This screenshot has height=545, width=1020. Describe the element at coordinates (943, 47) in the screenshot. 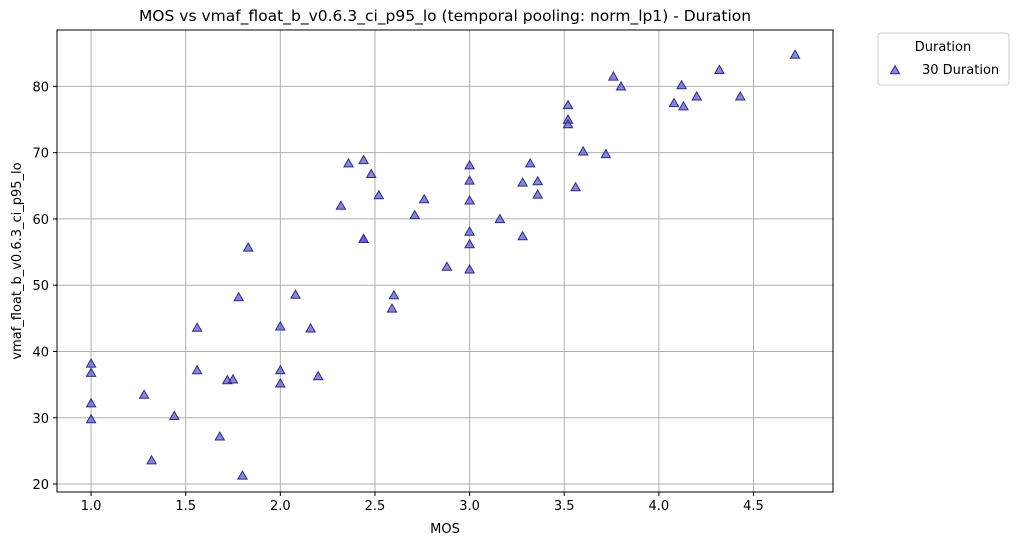

I see `legend-title: Duration` at that location.